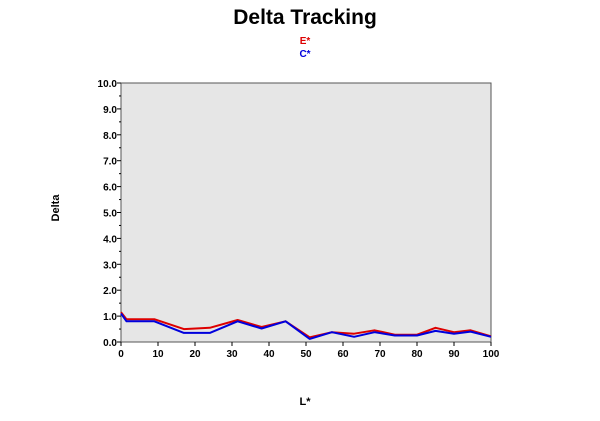  What do you see at coordinates (110, 162) in the screenshot?
I see `y-tick-label: 7.0` at bounding box center [110, 162].